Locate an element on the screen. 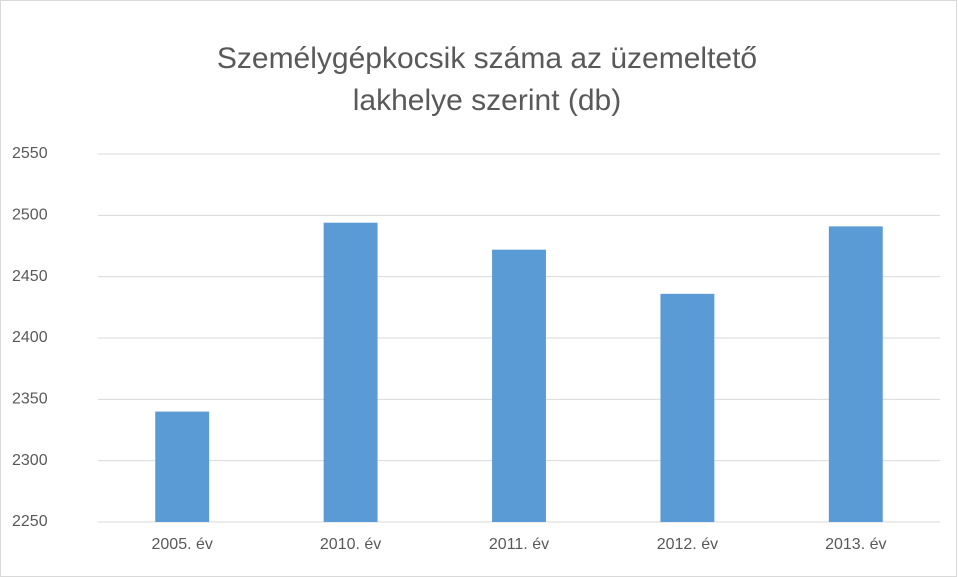 This screenshot has width=958, height=577. x-tick-label: 2012. év is located at coordinates (687, 544).